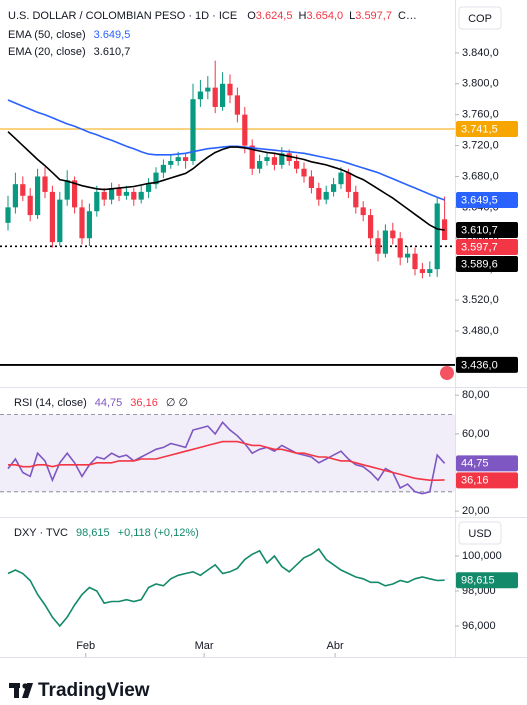 The width and height of the screenshot is (527, 705). I want to click on currency-label: USD, so click(479, 534).